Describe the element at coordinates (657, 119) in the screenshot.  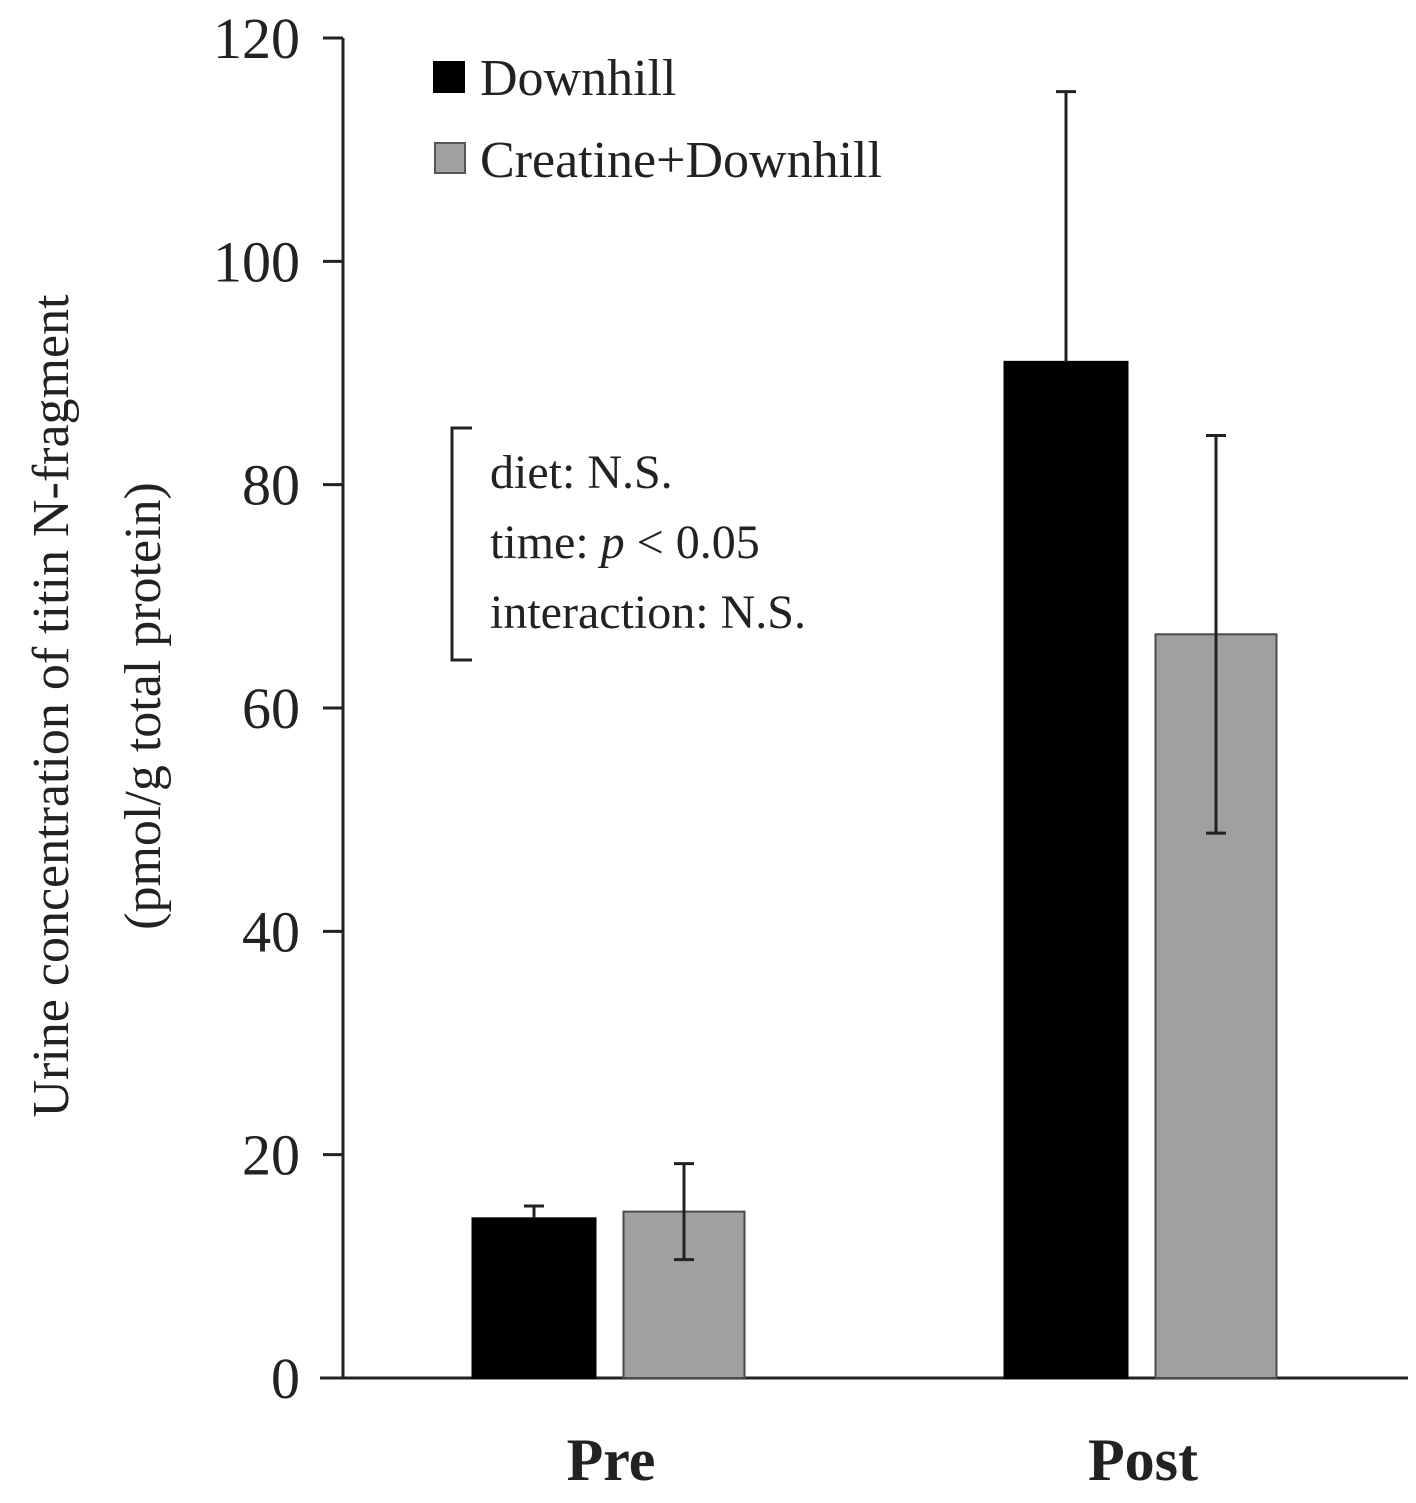
I see `legend: Downhill Creatine+Downhill` at that location.